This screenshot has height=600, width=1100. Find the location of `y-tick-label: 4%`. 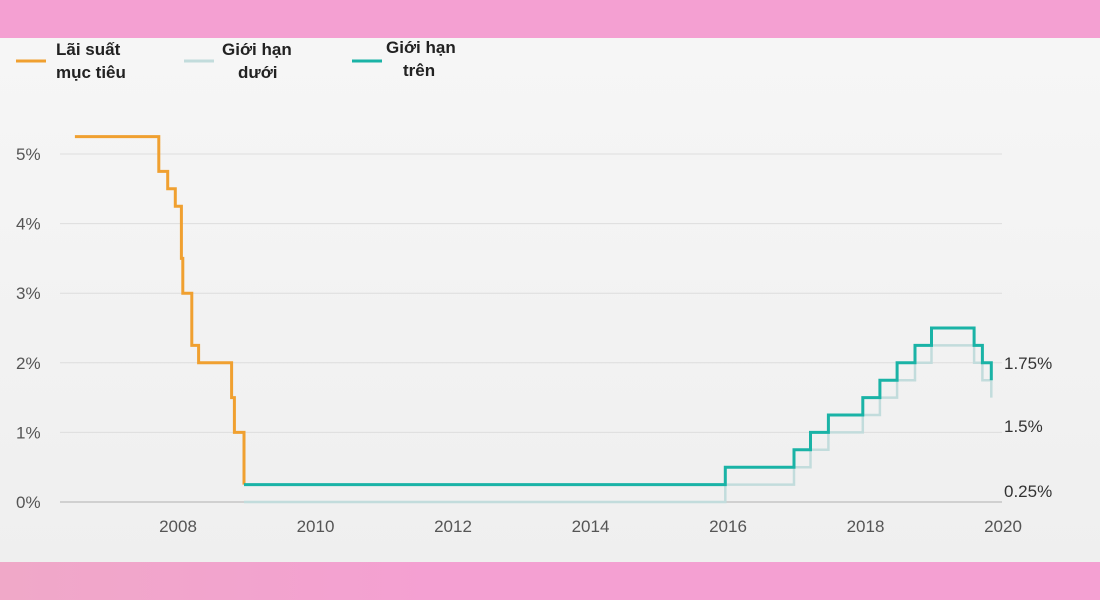

y-tick-label: 4% is located at coordinates (28, 224).